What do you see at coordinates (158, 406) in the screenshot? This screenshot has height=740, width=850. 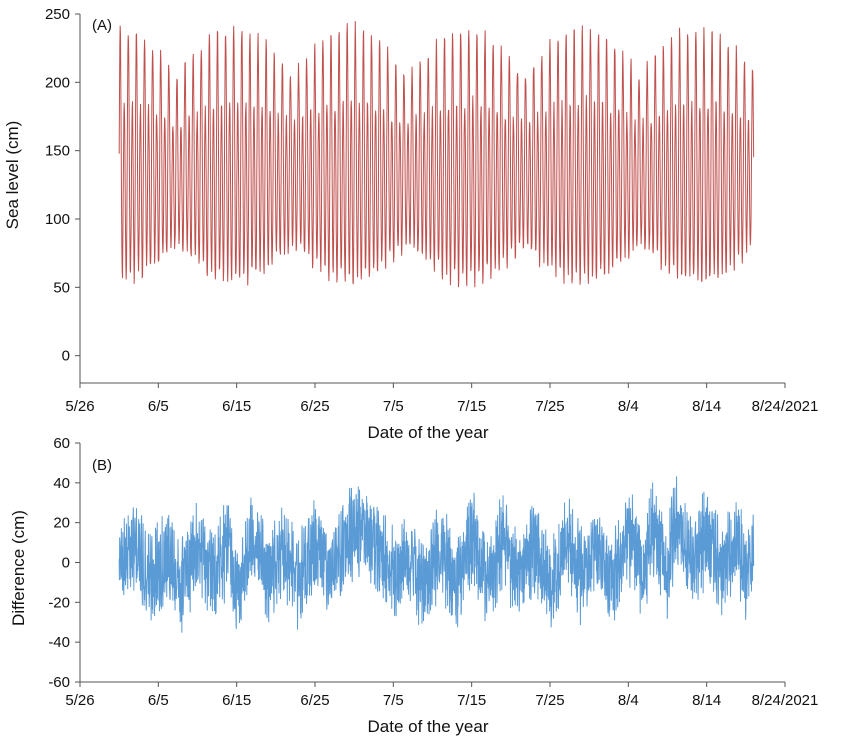 I see `panel-a-x-tick-label: 6/5` at bounding box center [158, 406].